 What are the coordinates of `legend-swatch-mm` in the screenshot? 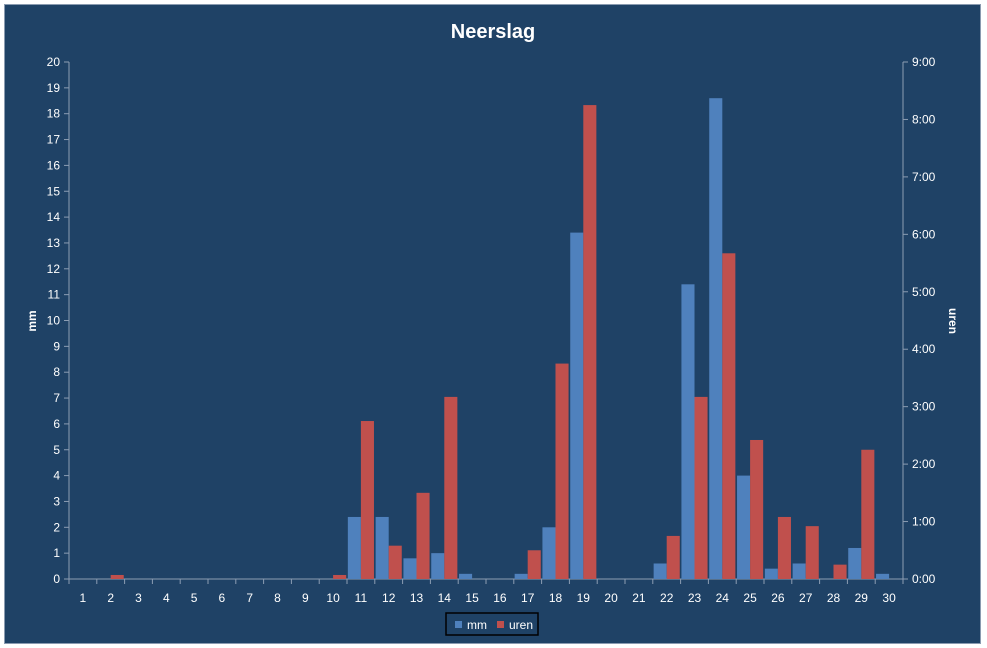 It's located at (458, 624).